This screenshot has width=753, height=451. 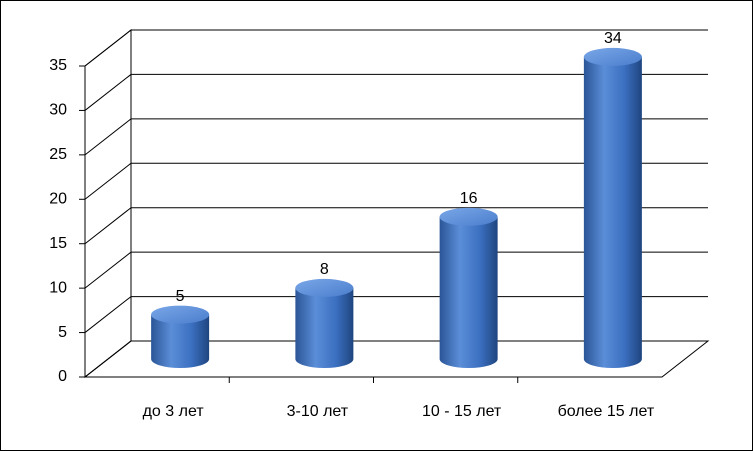 I want to click on x-tick-label: 10 - 15 лет, so click(x=462, y=411).